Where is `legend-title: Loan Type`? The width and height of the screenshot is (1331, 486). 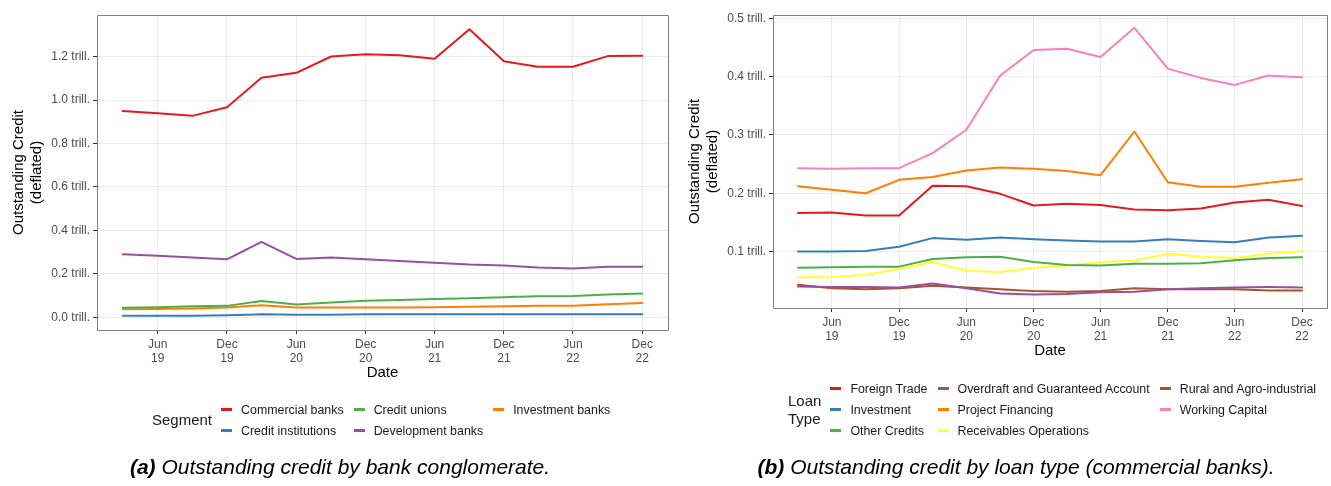 legend-title: Loan Type is located at coordinates (805, 409).